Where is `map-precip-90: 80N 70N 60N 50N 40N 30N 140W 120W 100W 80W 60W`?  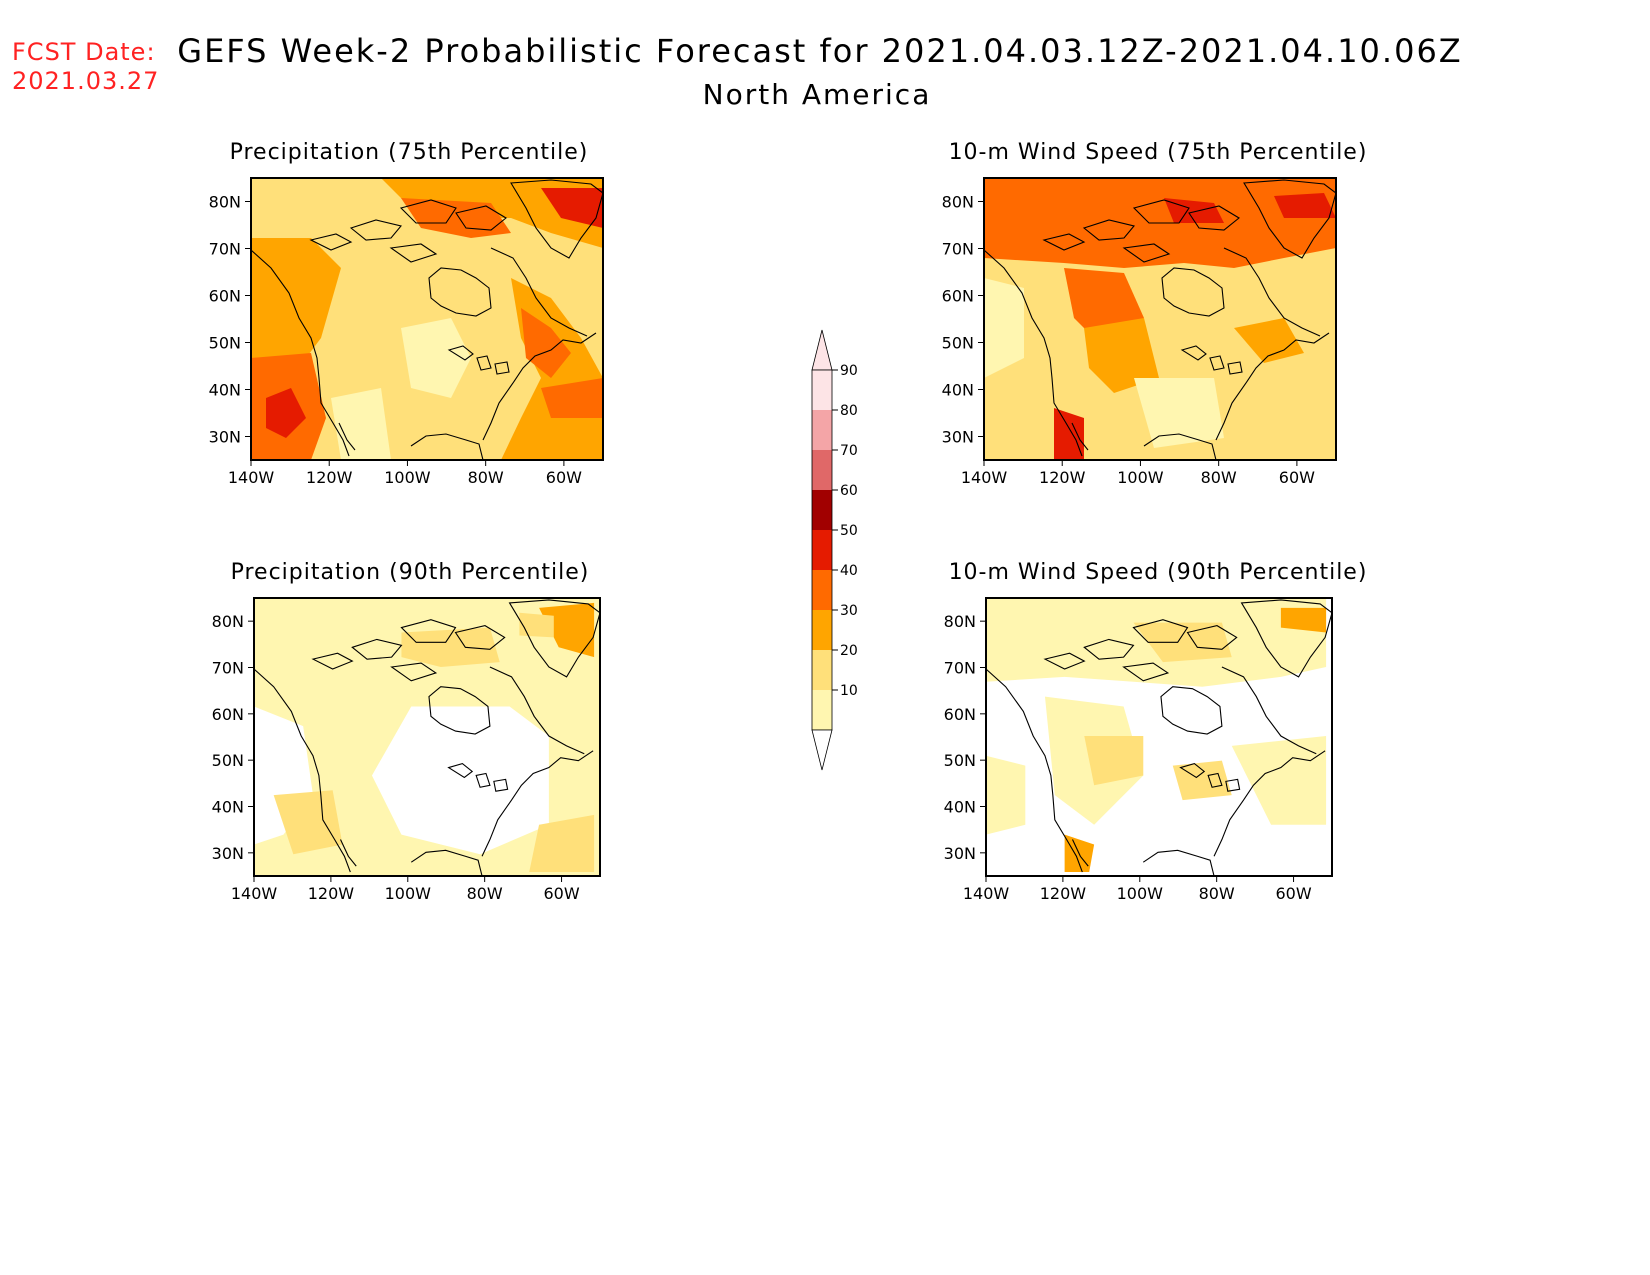 map-precip-90: 80N 70N 60N 50N 40N 30N 140W 120W 100W 80W 60W is located at coordinates (406, 750).